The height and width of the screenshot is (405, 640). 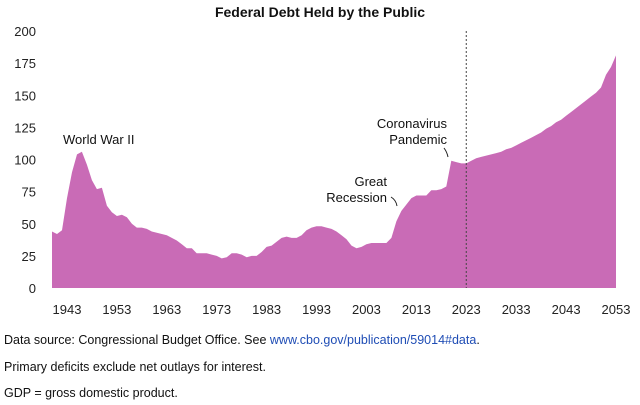 What do you see at coordinates (25, 31) in the screenshot?
I see `y-tick-label: 200` at bounding box center [25, 31].